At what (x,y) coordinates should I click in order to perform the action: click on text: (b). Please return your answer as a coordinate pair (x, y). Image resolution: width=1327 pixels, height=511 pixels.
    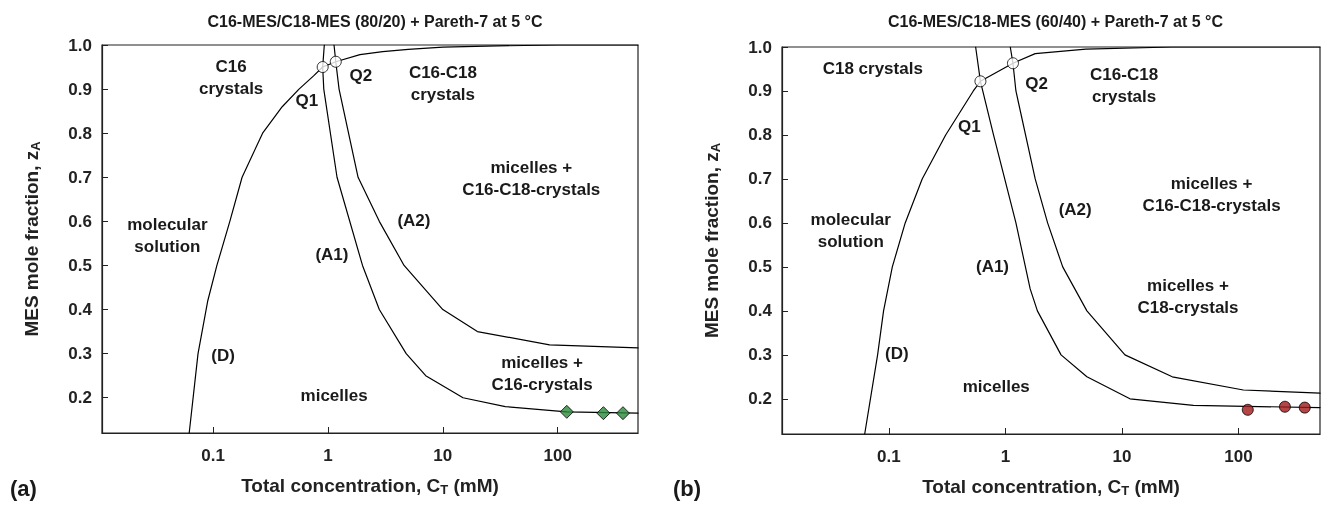
    Looking at the image, I should click on (687, 488).